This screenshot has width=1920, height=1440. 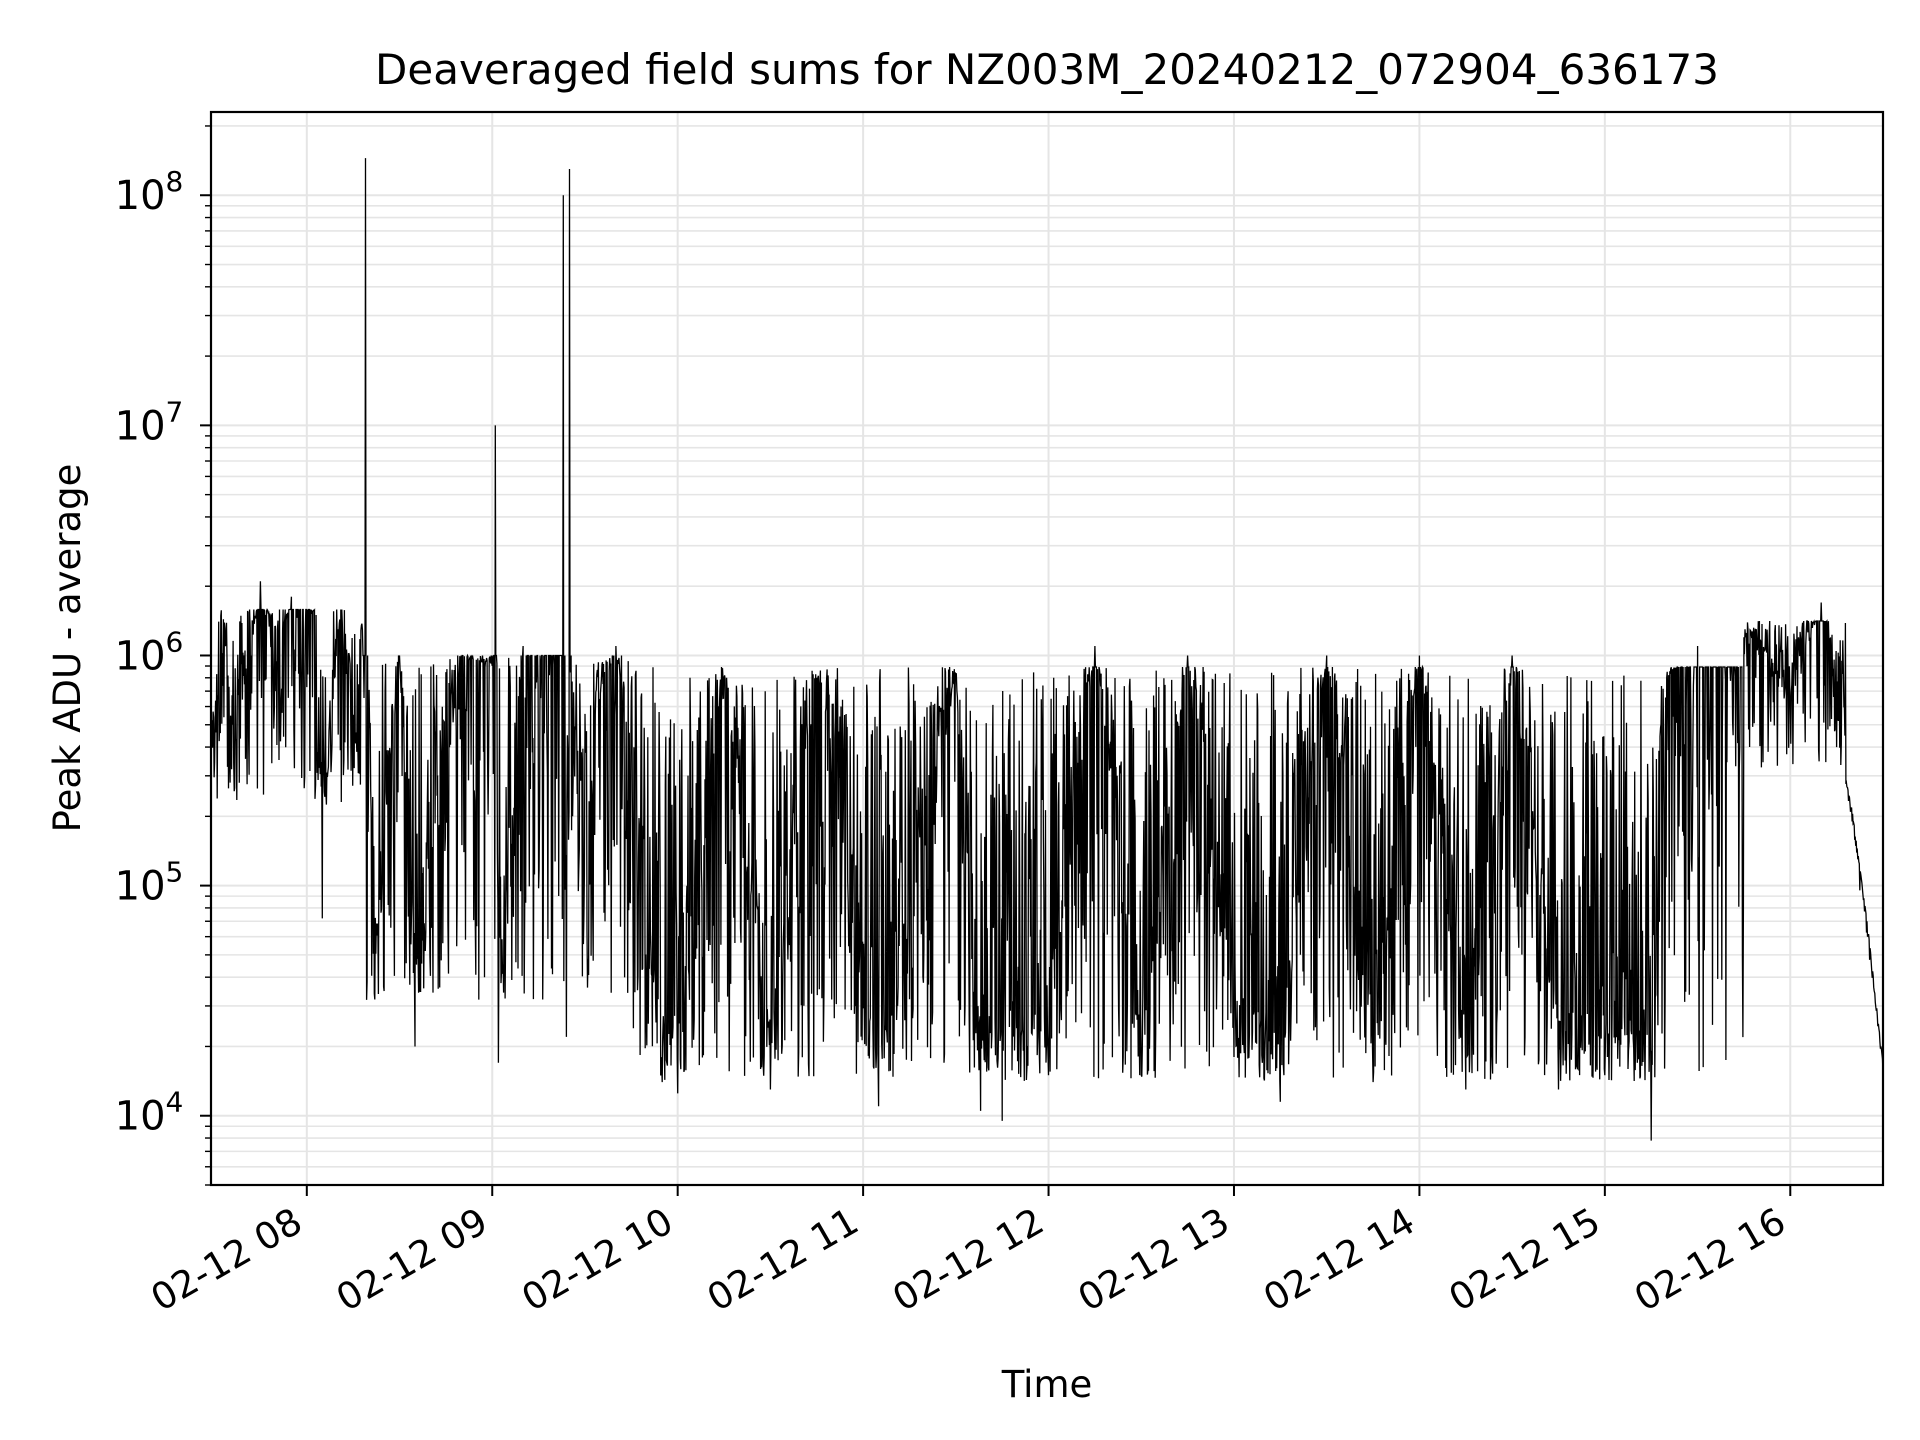 What do you see at coordinates (67, 648) in the screenshot?
I see `y-axis-label: Peak ADU - average` at bounding box center [67, 648].